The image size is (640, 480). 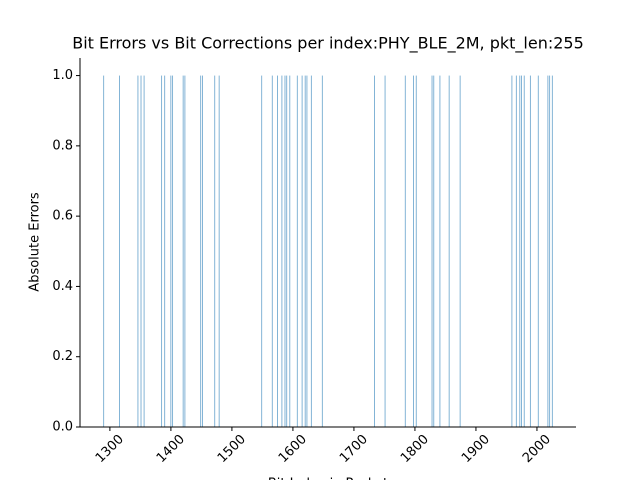 I want to click on y-tick-label: 0.8, so click(x=62, y=145).